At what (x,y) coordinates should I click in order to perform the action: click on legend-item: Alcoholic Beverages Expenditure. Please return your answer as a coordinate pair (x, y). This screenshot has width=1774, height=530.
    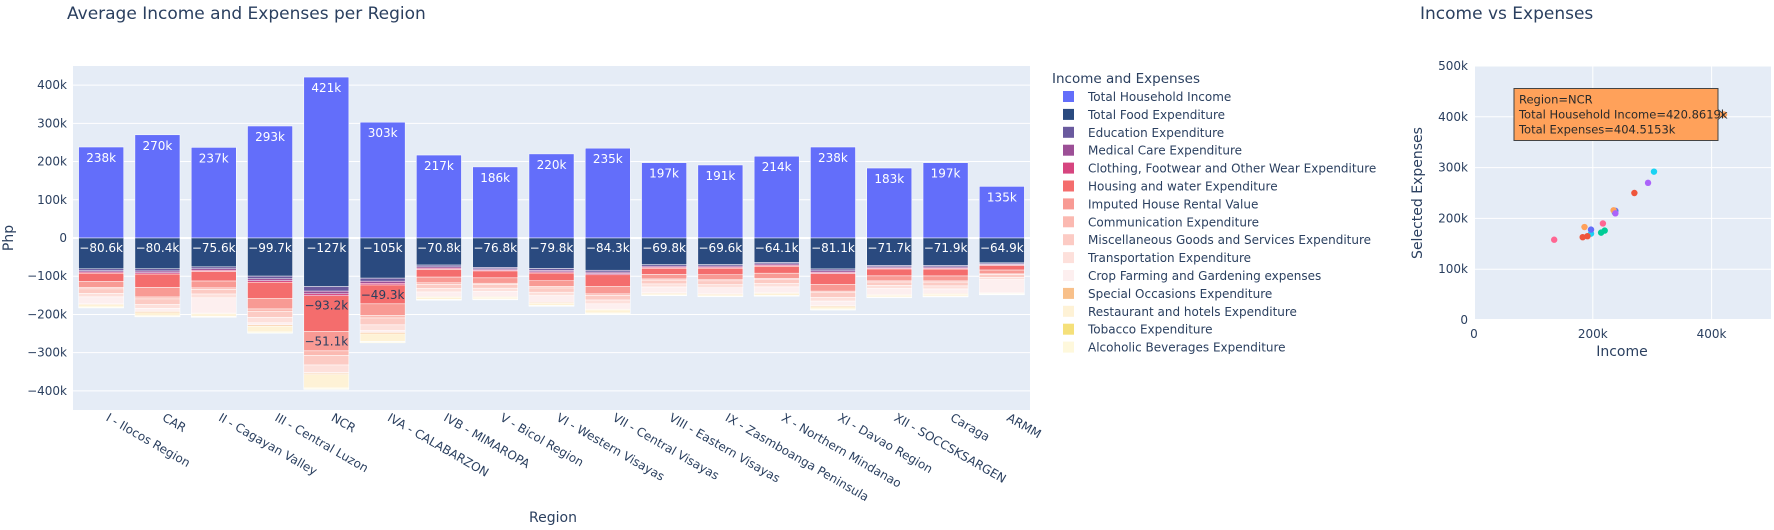
    Looking at the image, I should click on (1174, 348).